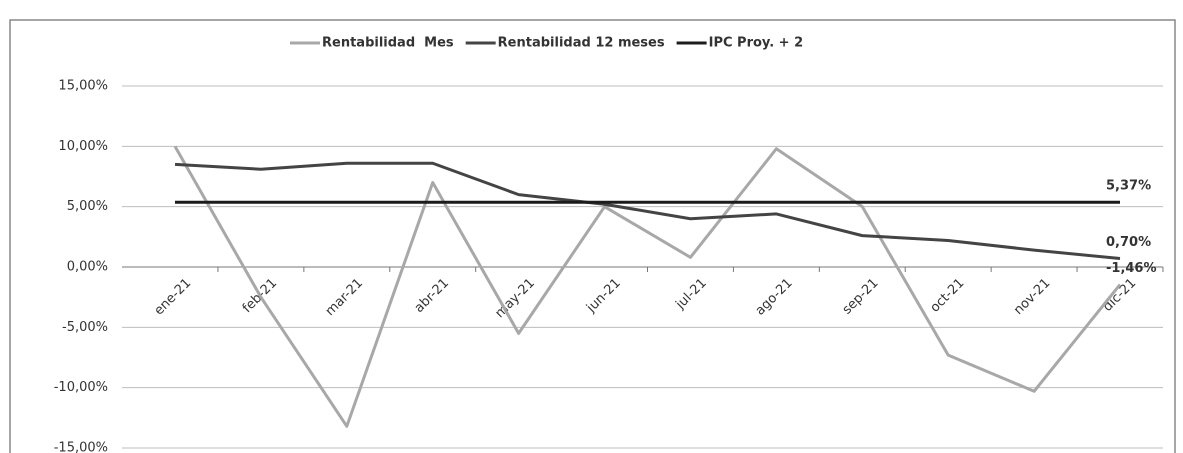 The image size is (1183, 453). Describe the element at coordinates (85, 327) in the screenshot. I see `y-tick-label: -5,00%` at that location.